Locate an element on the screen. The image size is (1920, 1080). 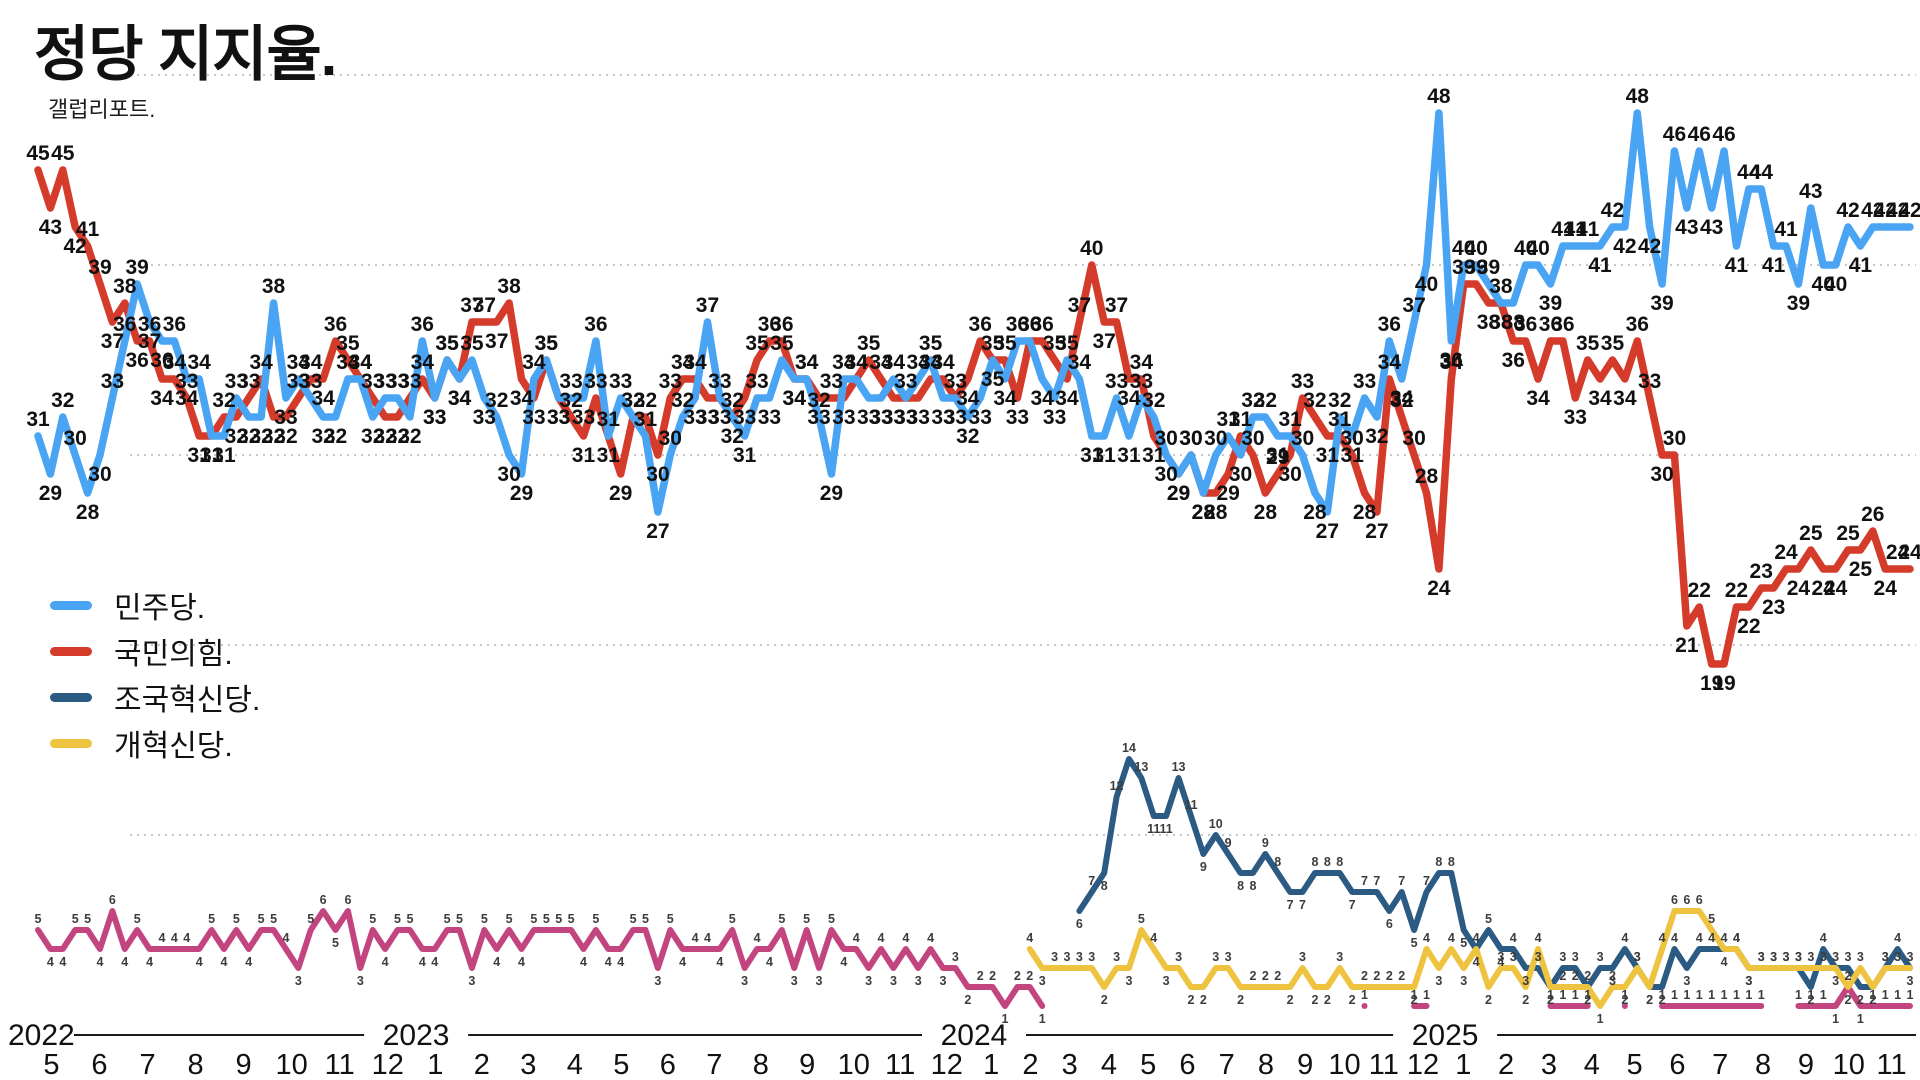
legend-label-rebuilding-korea: 조국혁신당. is located at coordinates (187, 700).